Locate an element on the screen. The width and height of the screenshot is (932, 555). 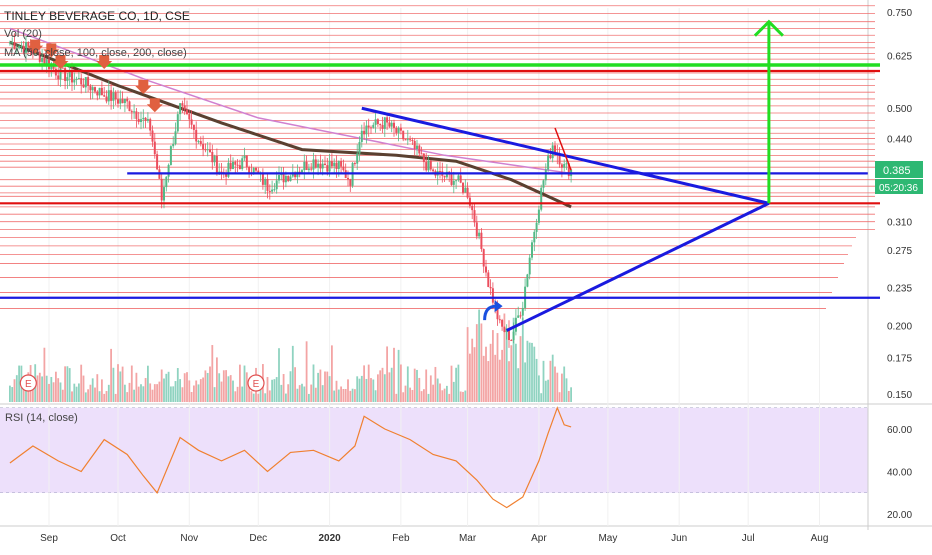
countdown-badge: 05:20:36 is located at coordinates (898, 188).